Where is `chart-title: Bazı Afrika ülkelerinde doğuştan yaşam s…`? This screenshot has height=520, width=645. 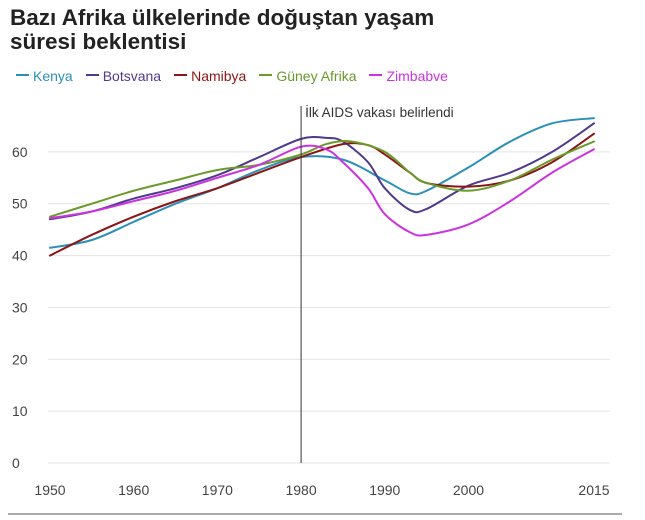
chart-title: Bazı Afrika ülkelerinde doğuştan yaşam s… is located at coordinates (320, 30).